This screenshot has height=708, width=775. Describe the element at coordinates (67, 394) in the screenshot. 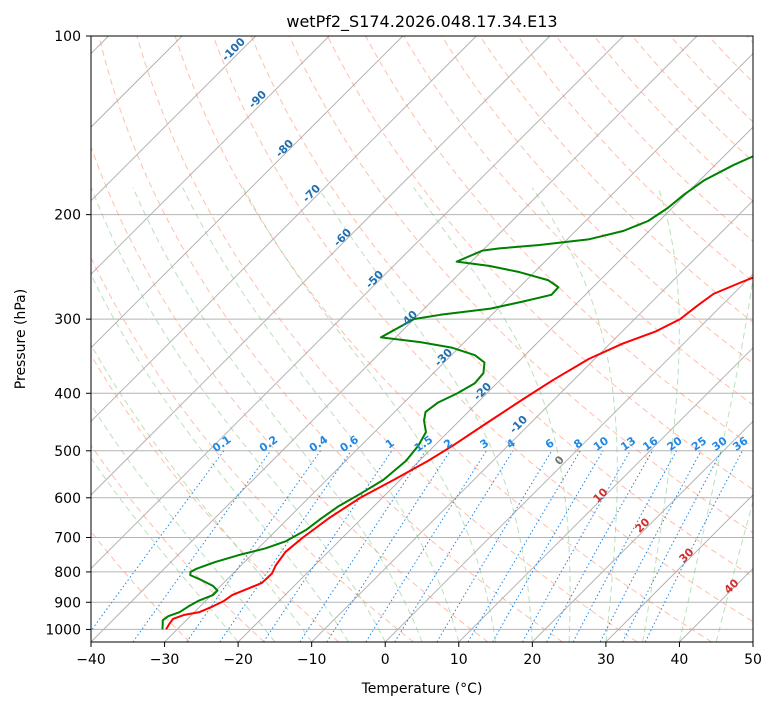

I see `y-tick-label: 400` at that location.